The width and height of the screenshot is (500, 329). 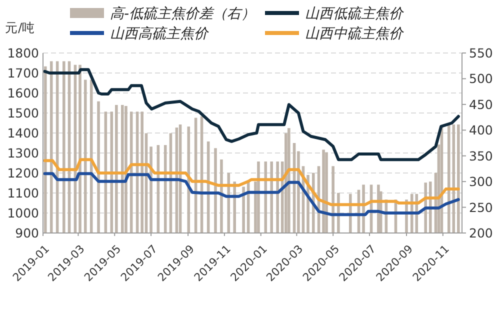 I want to click on y-tick-label: 1400, so click(x=23, y=133).